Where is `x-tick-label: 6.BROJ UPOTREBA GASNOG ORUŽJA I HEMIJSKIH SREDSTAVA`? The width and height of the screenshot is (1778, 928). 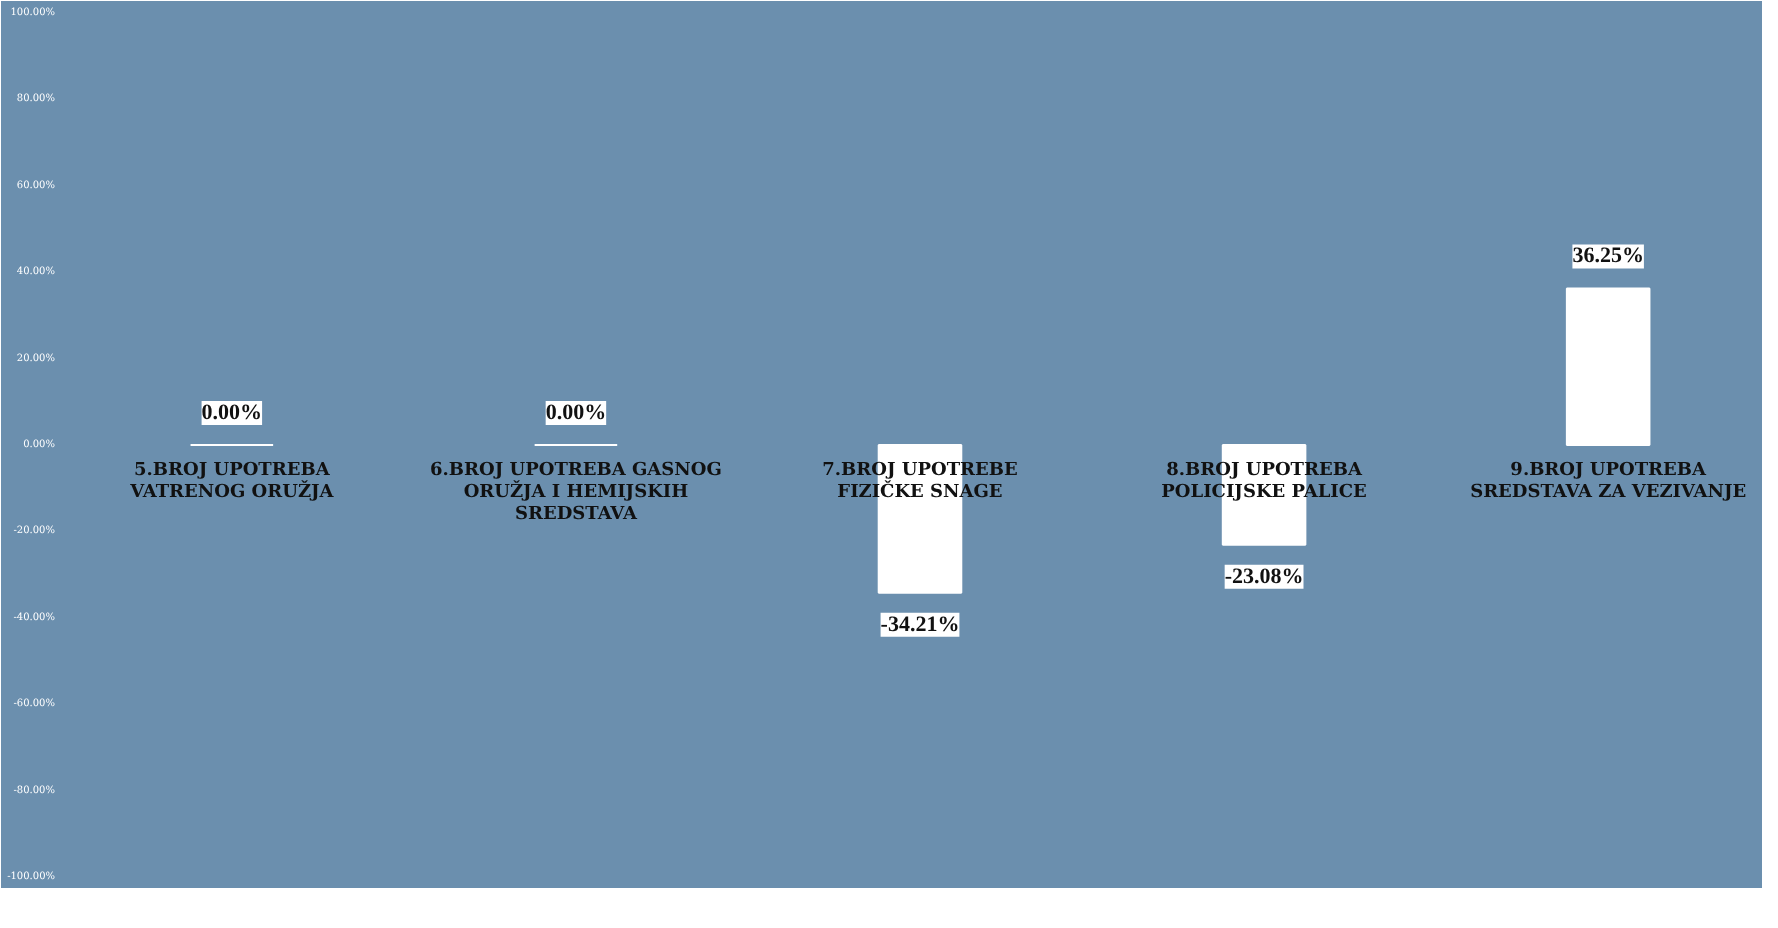
x-tick-label: 6.BROJ UPOTREBA GASNOG ORUŽJA I HEMIJSKIH SREDSTAVA is located at coordinates (576, 493).